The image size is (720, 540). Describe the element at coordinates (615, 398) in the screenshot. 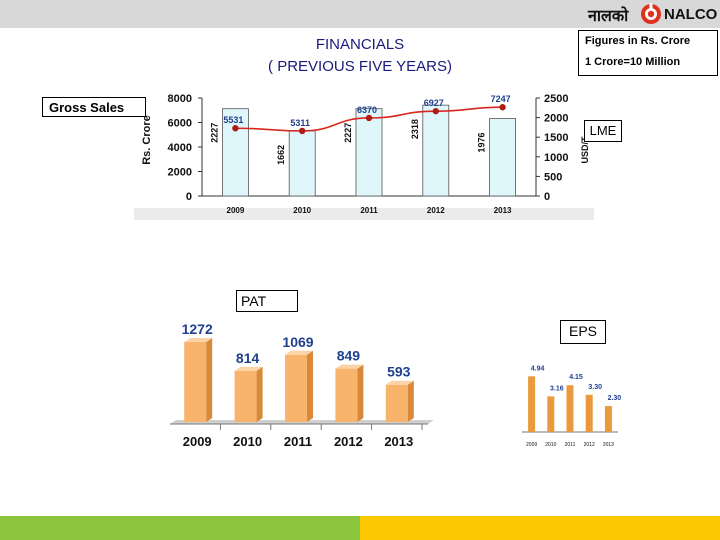

I see `eps-data-label: 2.30` at that location.